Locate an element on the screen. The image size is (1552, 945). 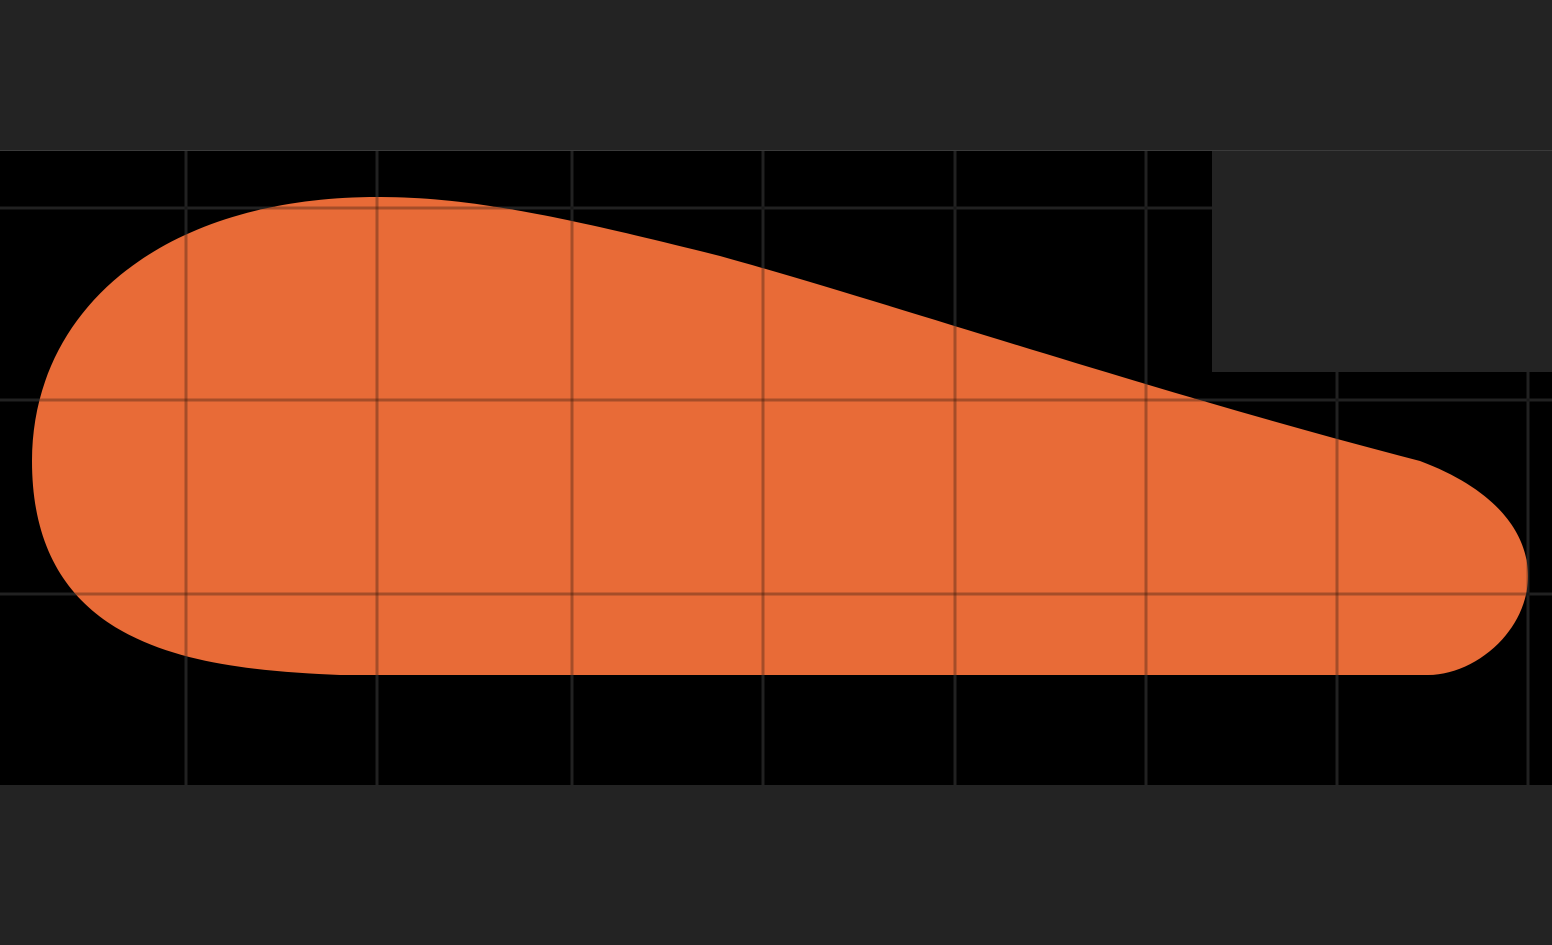
overlay-panel is located at coordinates (1382, 261).